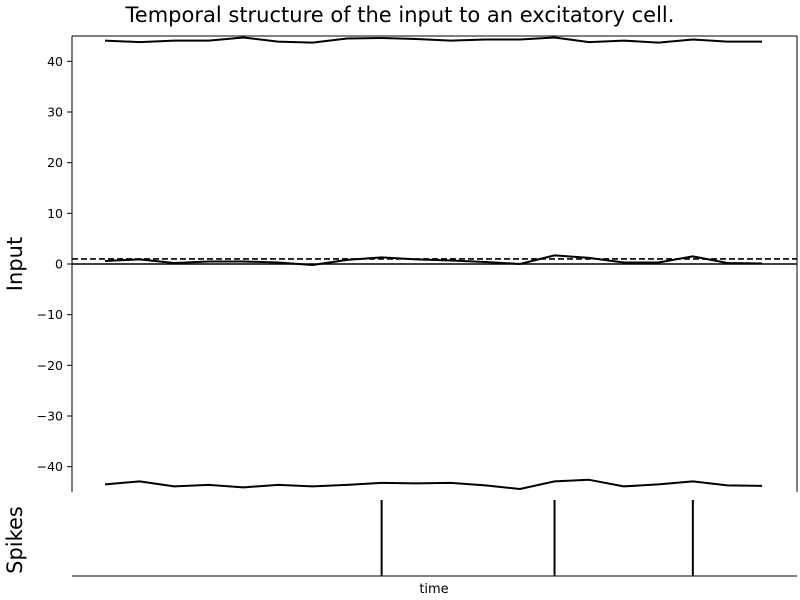  What do you see at coordinates (55, 112) in the screenshot?
I see `y-tick-label: 30` at bounding box center [55, 112].